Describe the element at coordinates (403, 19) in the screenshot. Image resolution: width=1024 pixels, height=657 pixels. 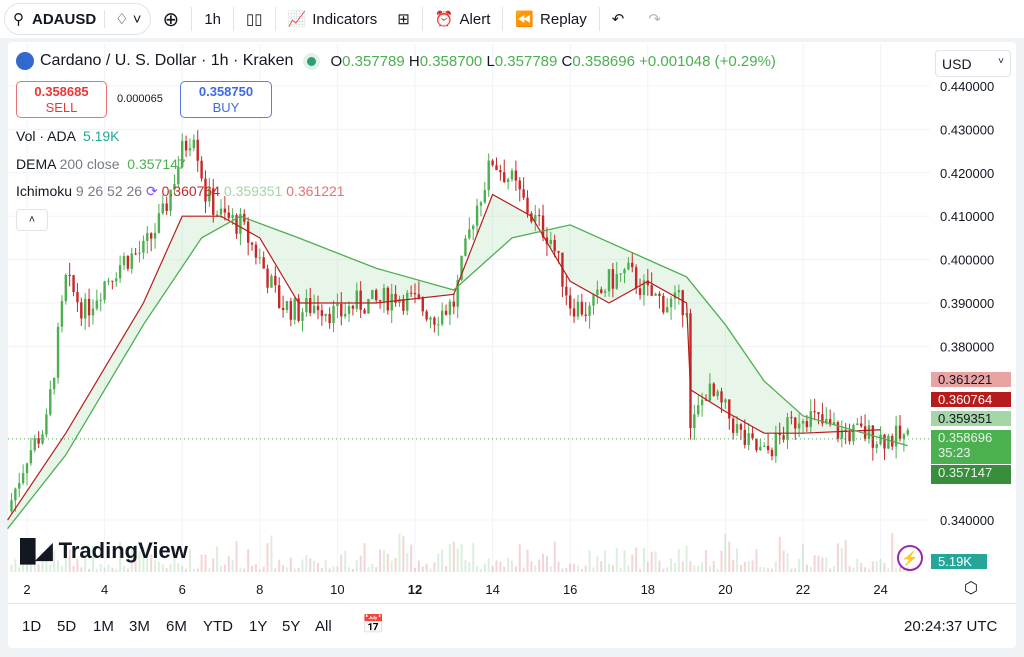
I see `layouts-icon: ⊞` at that location.